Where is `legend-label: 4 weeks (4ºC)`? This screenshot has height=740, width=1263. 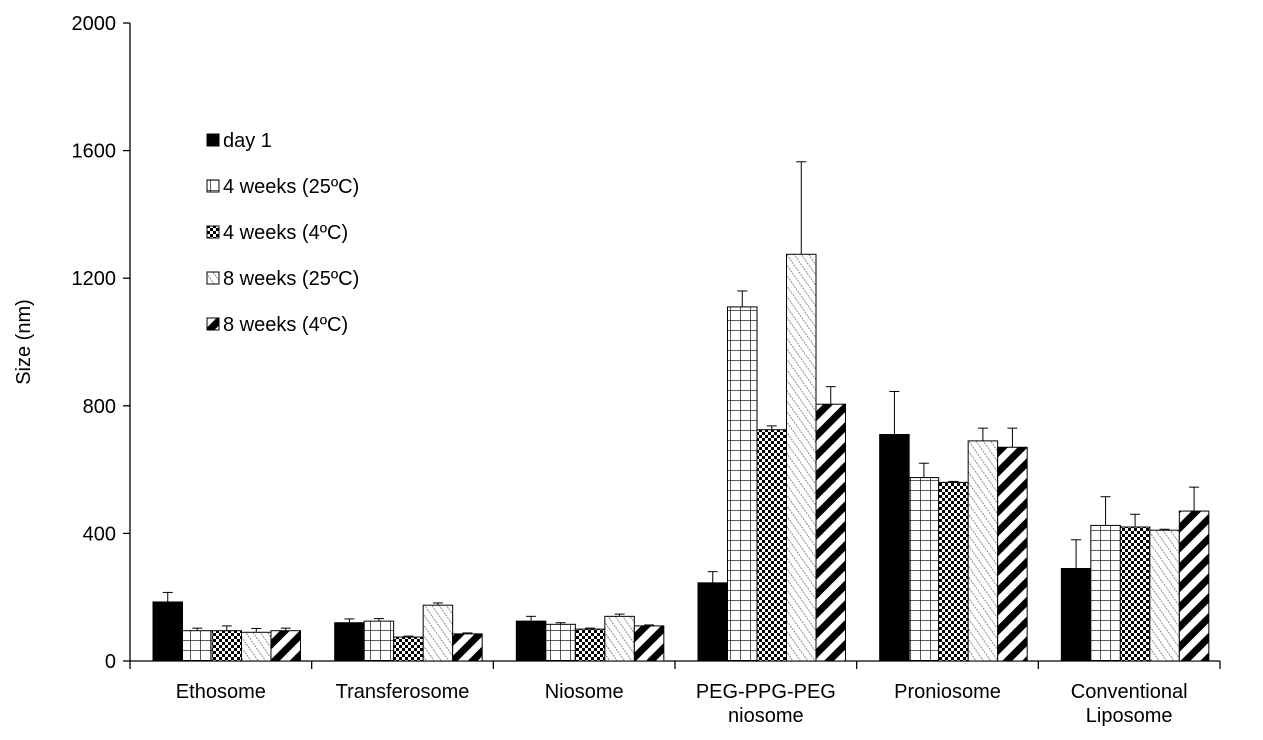
legend-label: 4 weeks (4ºC) is located at coordinates (285, 233).